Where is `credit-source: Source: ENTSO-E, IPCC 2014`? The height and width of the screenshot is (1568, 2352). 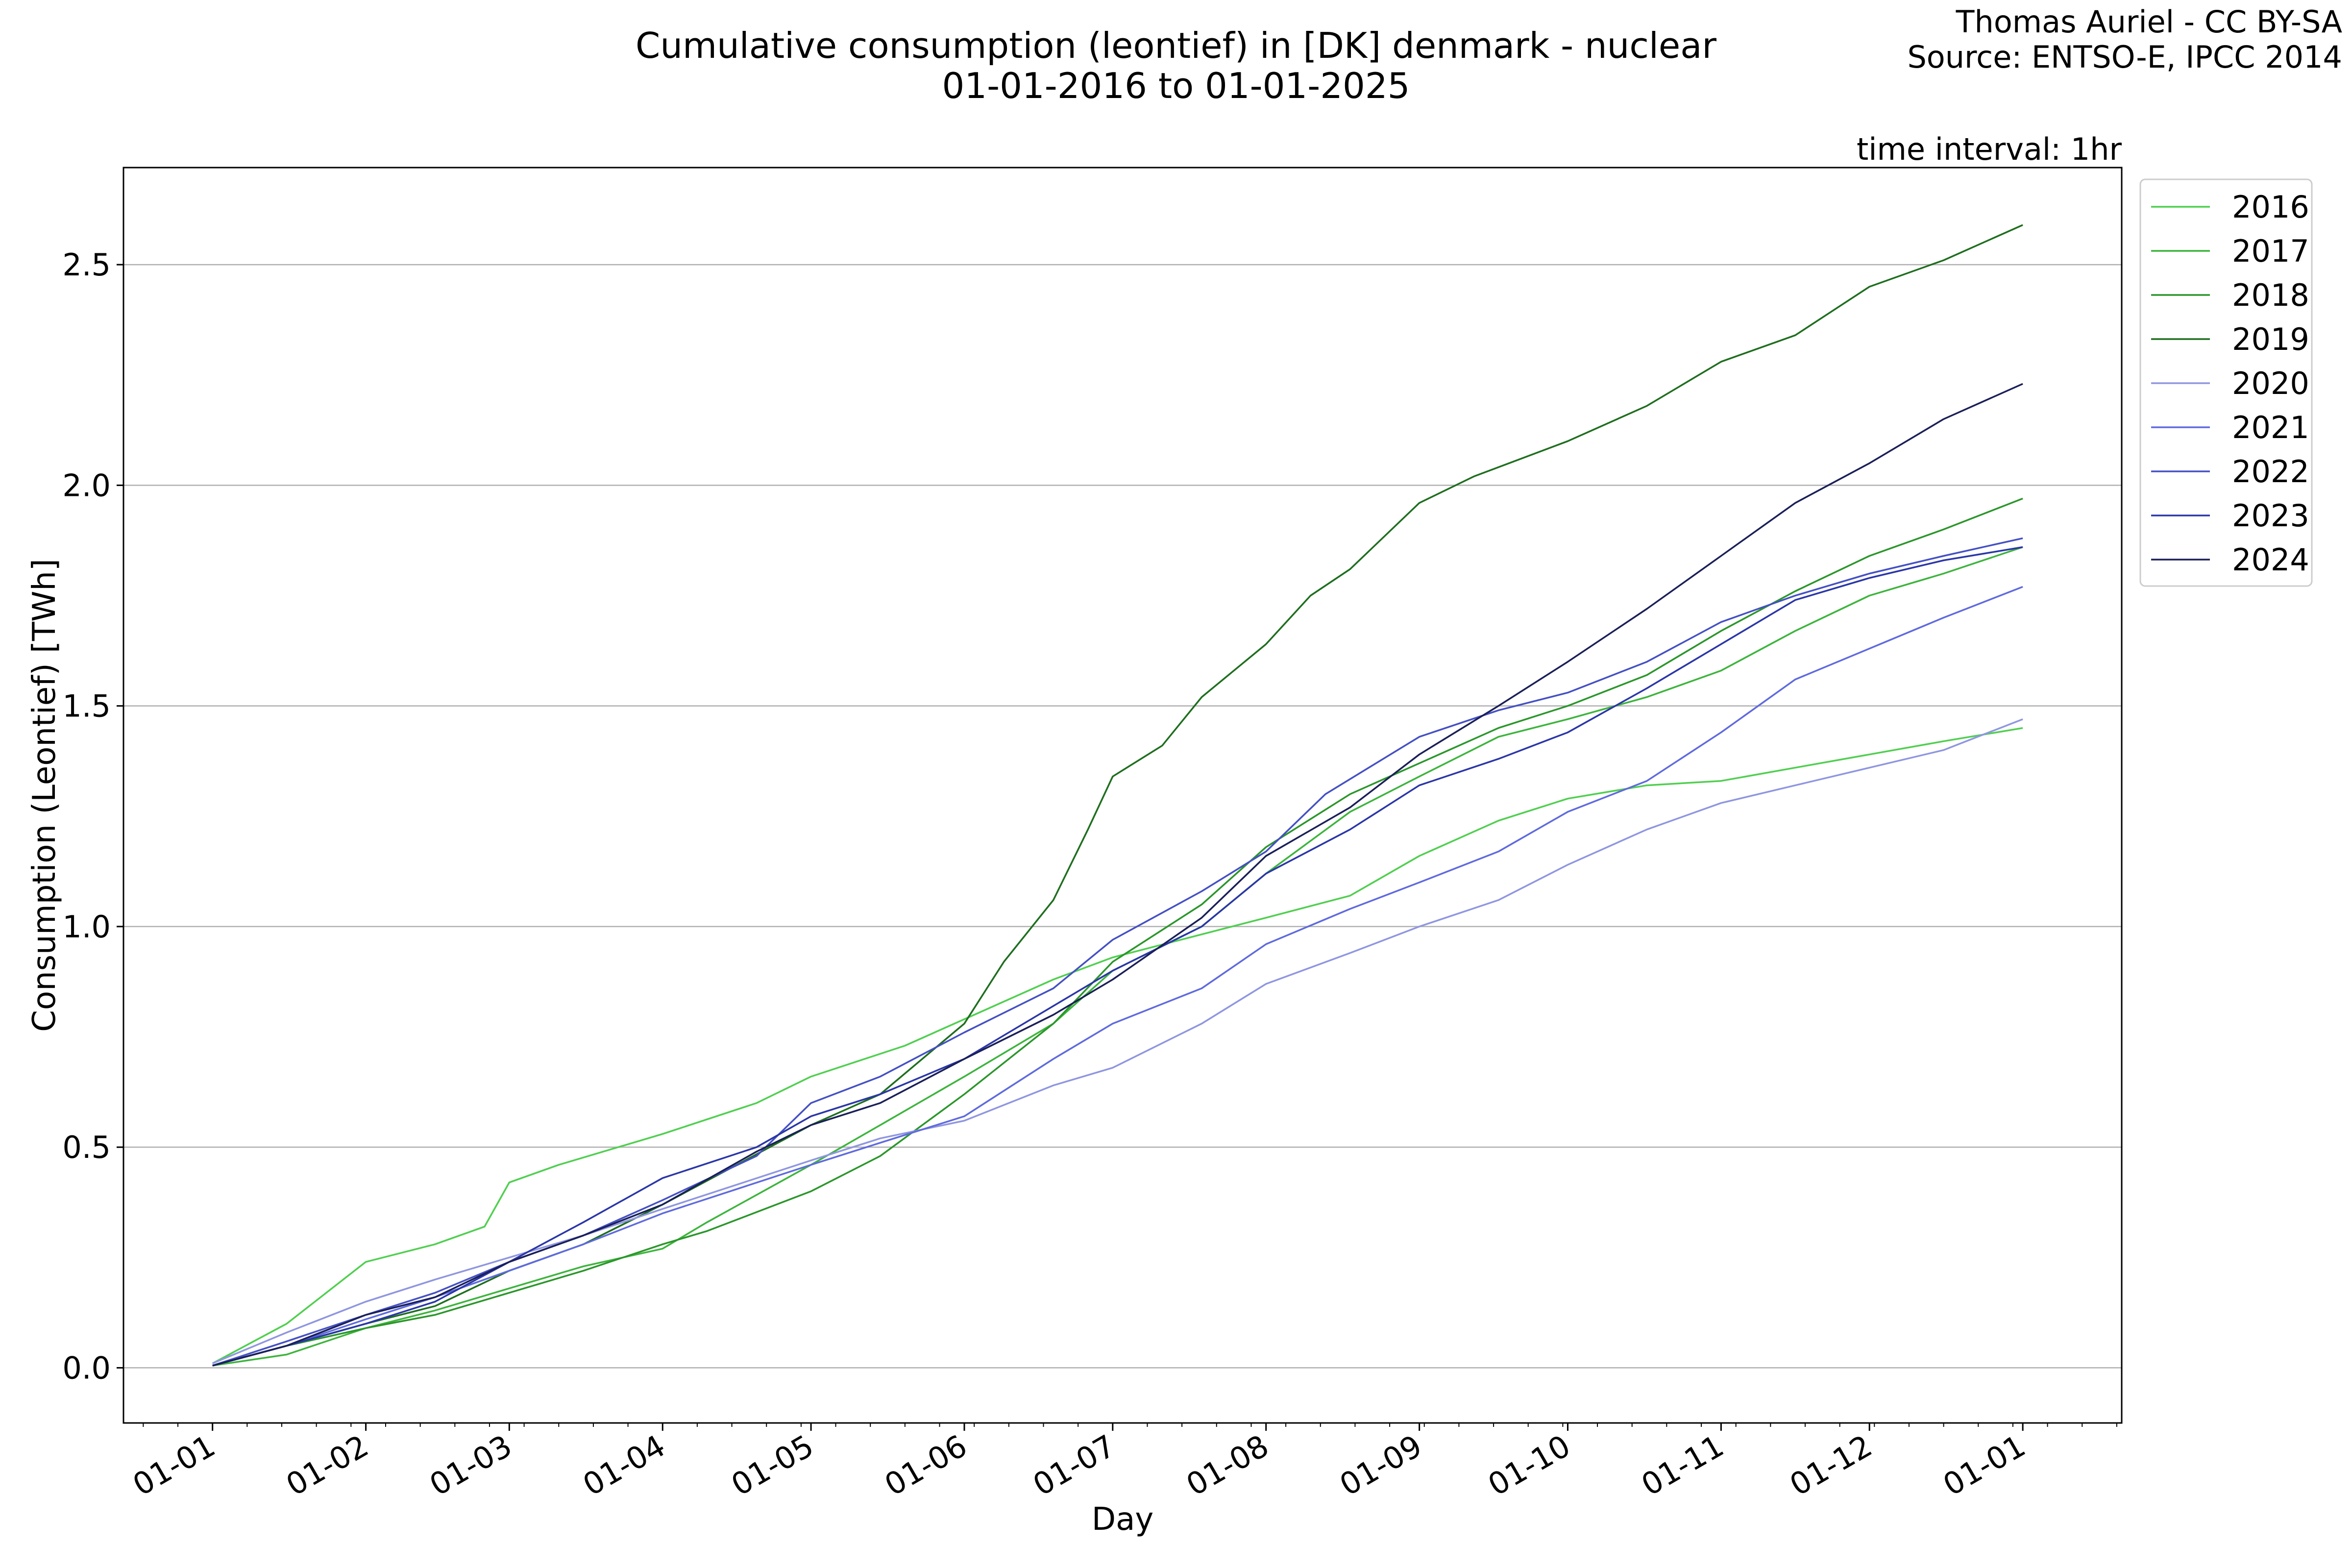 credit-source: Source: ENTSO-E, IPCC 2014 is located at coordinates (2124, 57).